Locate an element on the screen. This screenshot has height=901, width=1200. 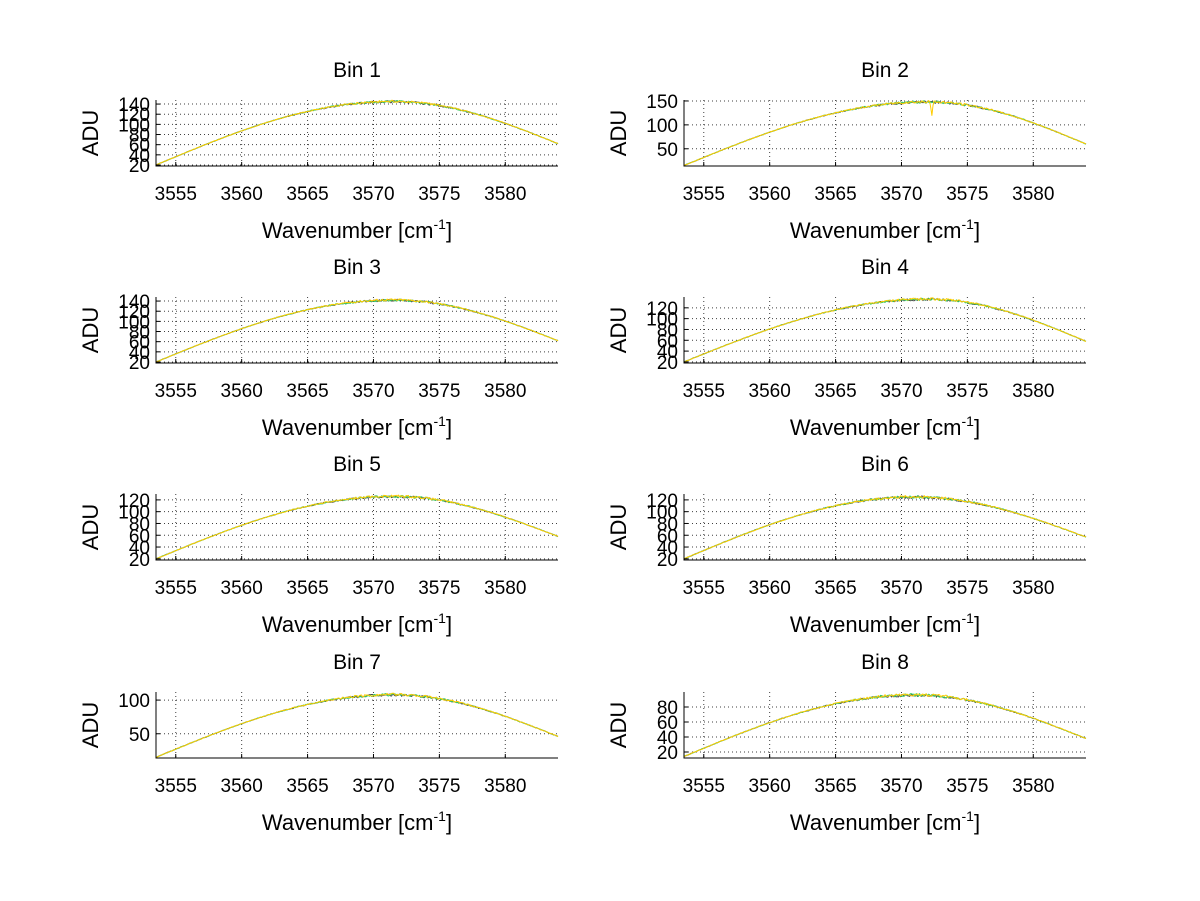
subplot-title: Bin 7 is located at coordinates (357, 662).